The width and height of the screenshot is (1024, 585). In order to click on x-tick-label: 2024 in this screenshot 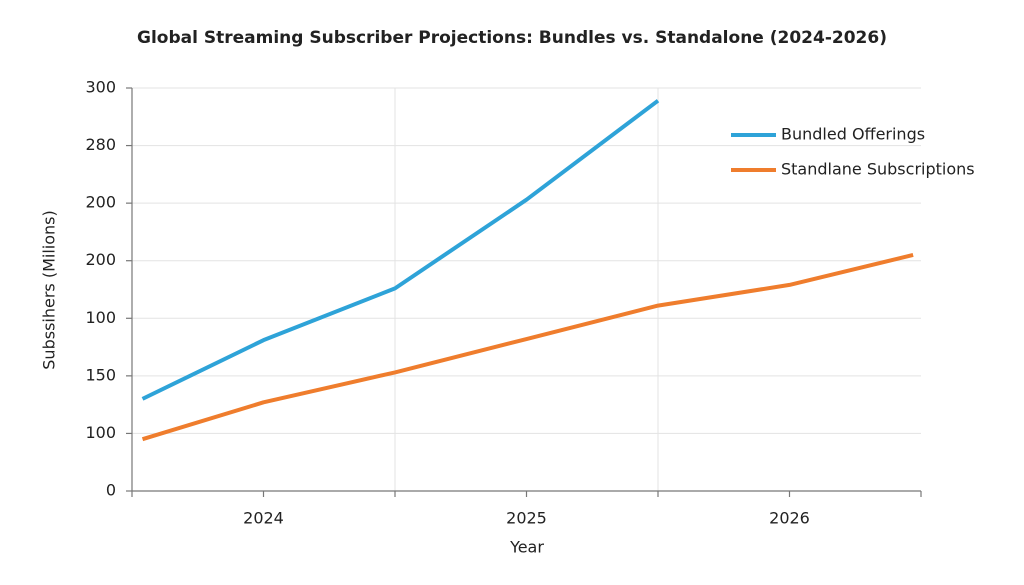, I will do `click(263, 518)`.